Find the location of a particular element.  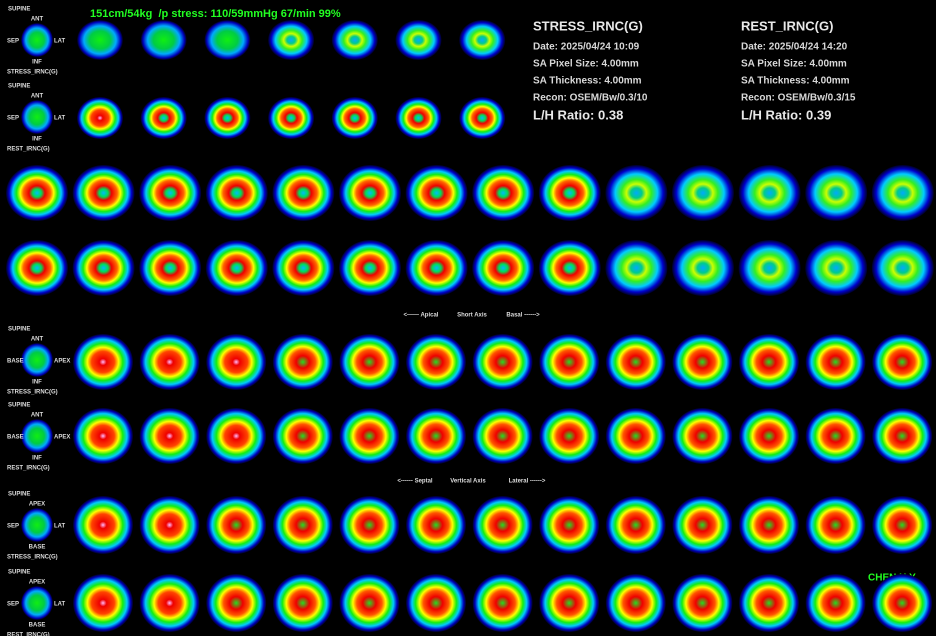

panel-thickness: SA Thickness: 4.00mm is located at coordinates (587, 81).